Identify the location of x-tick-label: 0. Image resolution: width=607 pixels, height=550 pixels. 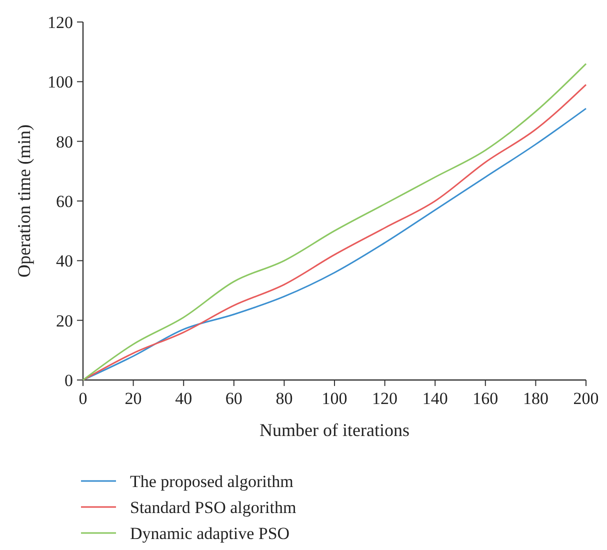
(83, 398).